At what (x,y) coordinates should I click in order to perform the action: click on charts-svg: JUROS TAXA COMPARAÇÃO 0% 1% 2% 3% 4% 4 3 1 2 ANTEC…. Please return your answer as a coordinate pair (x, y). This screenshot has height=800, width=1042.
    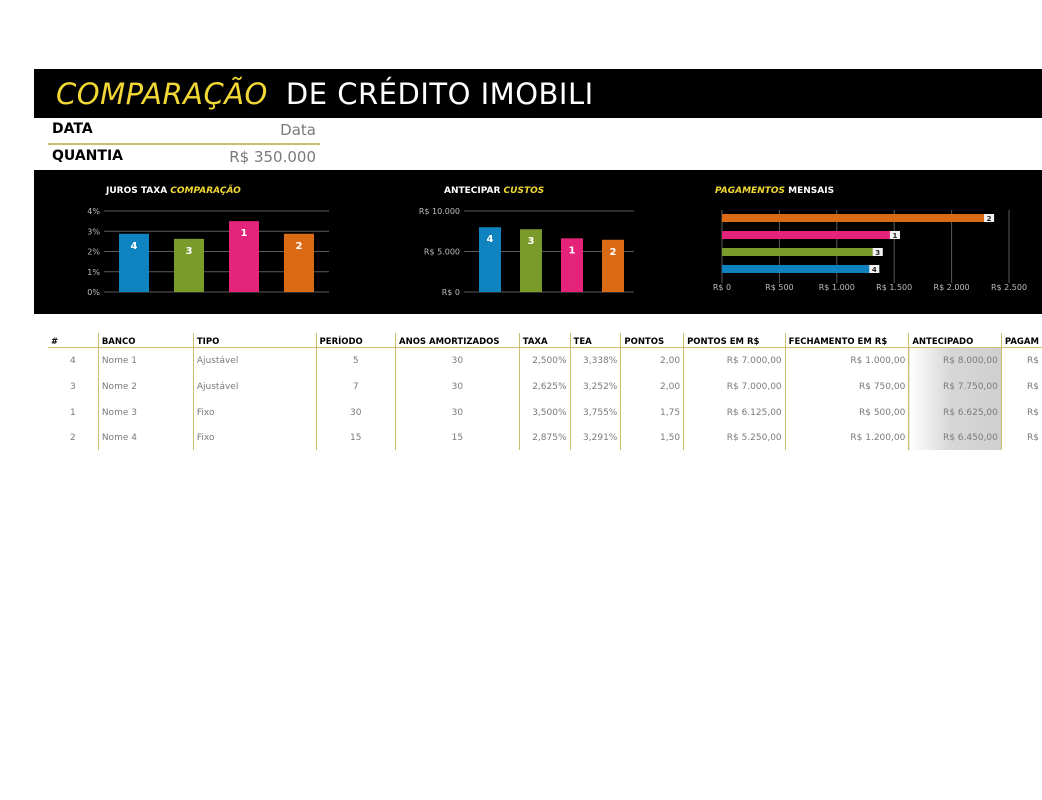
    Looking at the image, I should click on (557, 241).